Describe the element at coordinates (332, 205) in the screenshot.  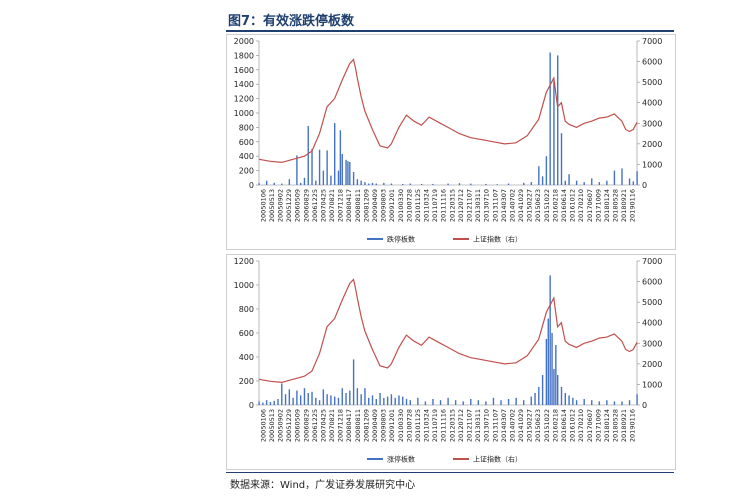
I see `x-tick-label: 20070821` at that location.